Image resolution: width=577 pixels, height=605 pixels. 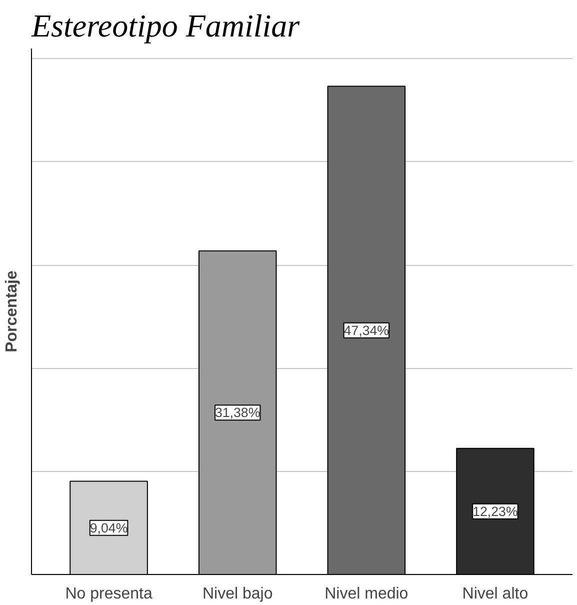 What do you see at coordinates (495, 511) in the screenshot?
I see `data-label: 12,23%` at bounding box center [495, 511].